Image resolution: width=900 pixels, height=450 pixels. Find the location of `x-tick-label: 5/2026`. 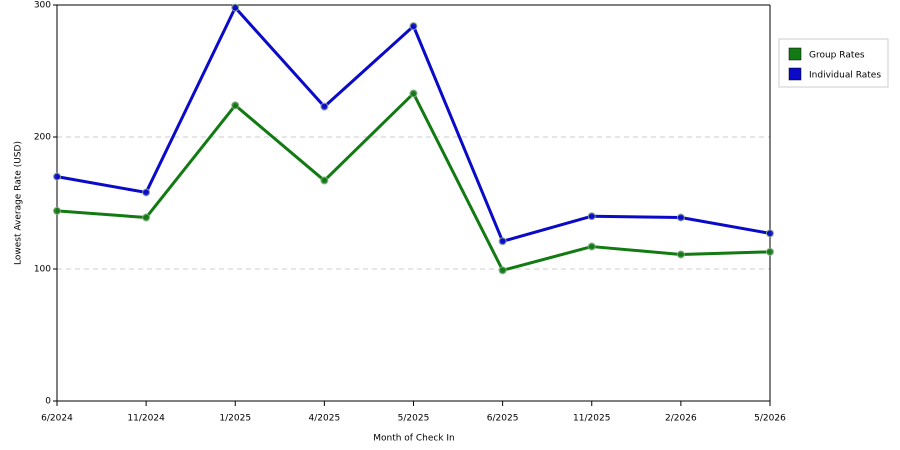

x-tick-label: 5/2026 is located at coordinates (770, 419).